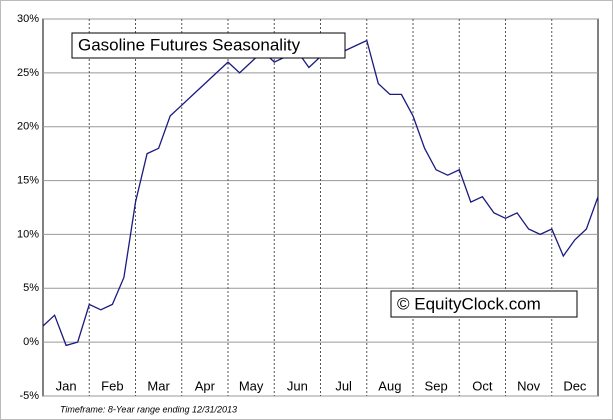 This screenshot has height=420, width=613. What do you see at coordinates (575, 385) in the screenshot?
I see `x-tick-label: Dec` at bounding box center [575, 385].